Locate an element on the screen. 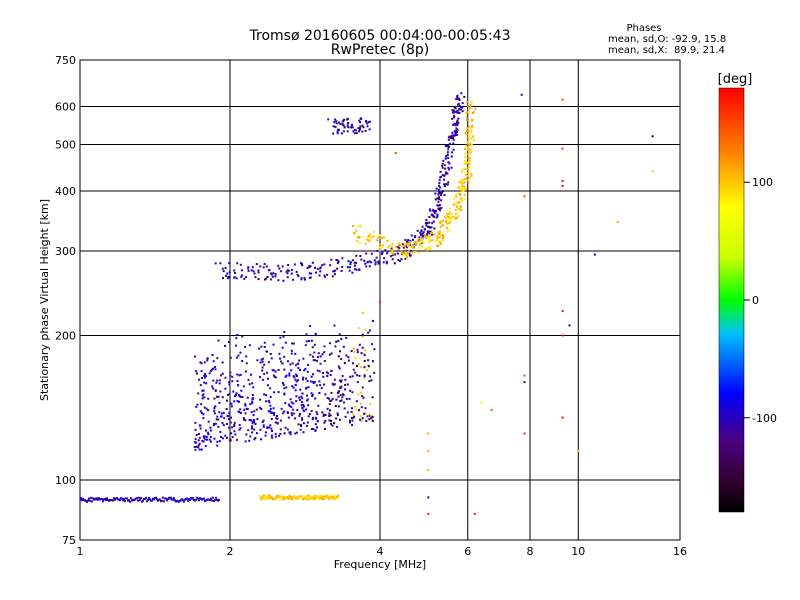  stats-heading: Phases is located at coordinates (643, 28).